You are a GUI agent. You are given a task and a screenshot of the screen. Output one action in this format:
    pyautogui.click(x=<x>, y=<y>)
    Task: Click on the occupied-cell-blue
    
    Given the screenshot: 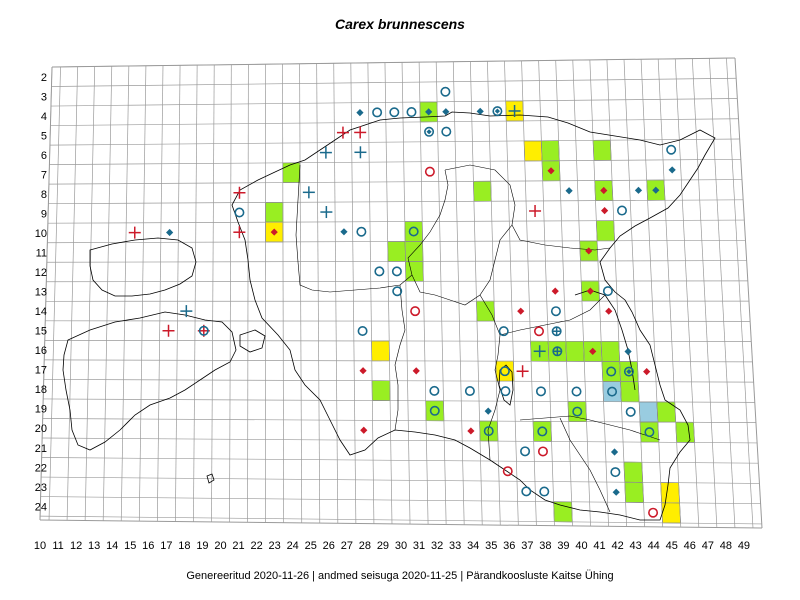 What is the action you would take?
    pyautogui.click(x=612, y=392)
    